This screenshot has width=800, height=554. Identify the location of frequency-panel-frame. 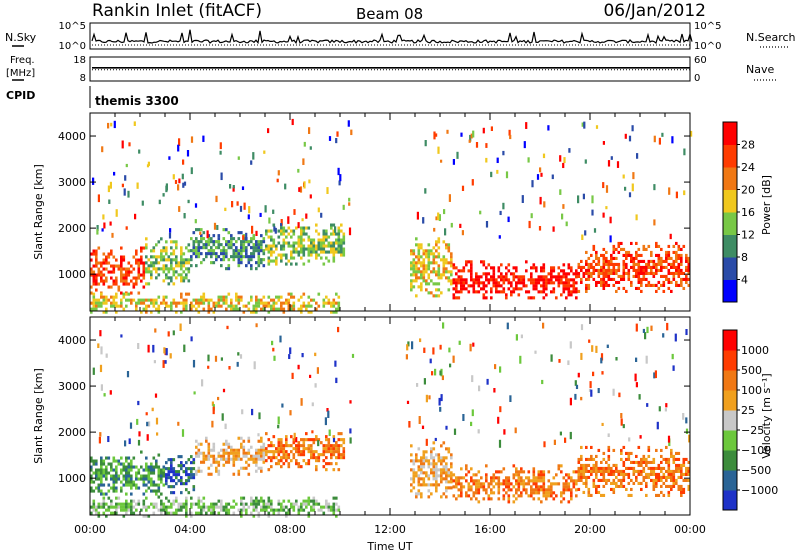
(390, 69).